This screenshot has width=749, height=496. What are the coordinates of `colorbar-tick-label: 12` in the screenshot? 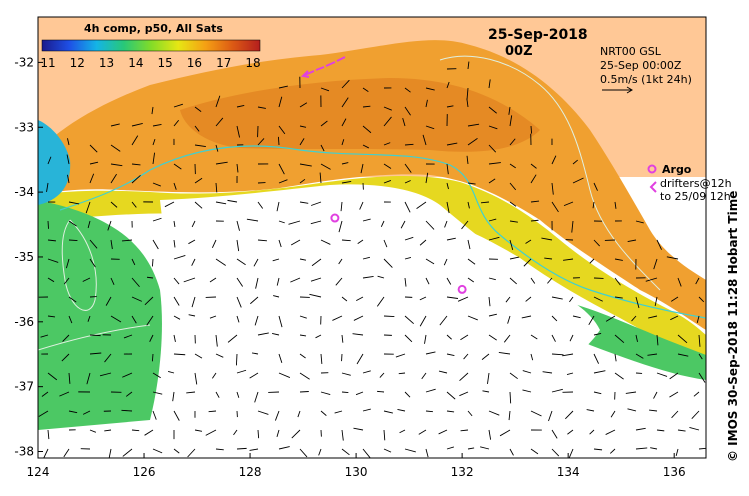 It's located at (77, 63).